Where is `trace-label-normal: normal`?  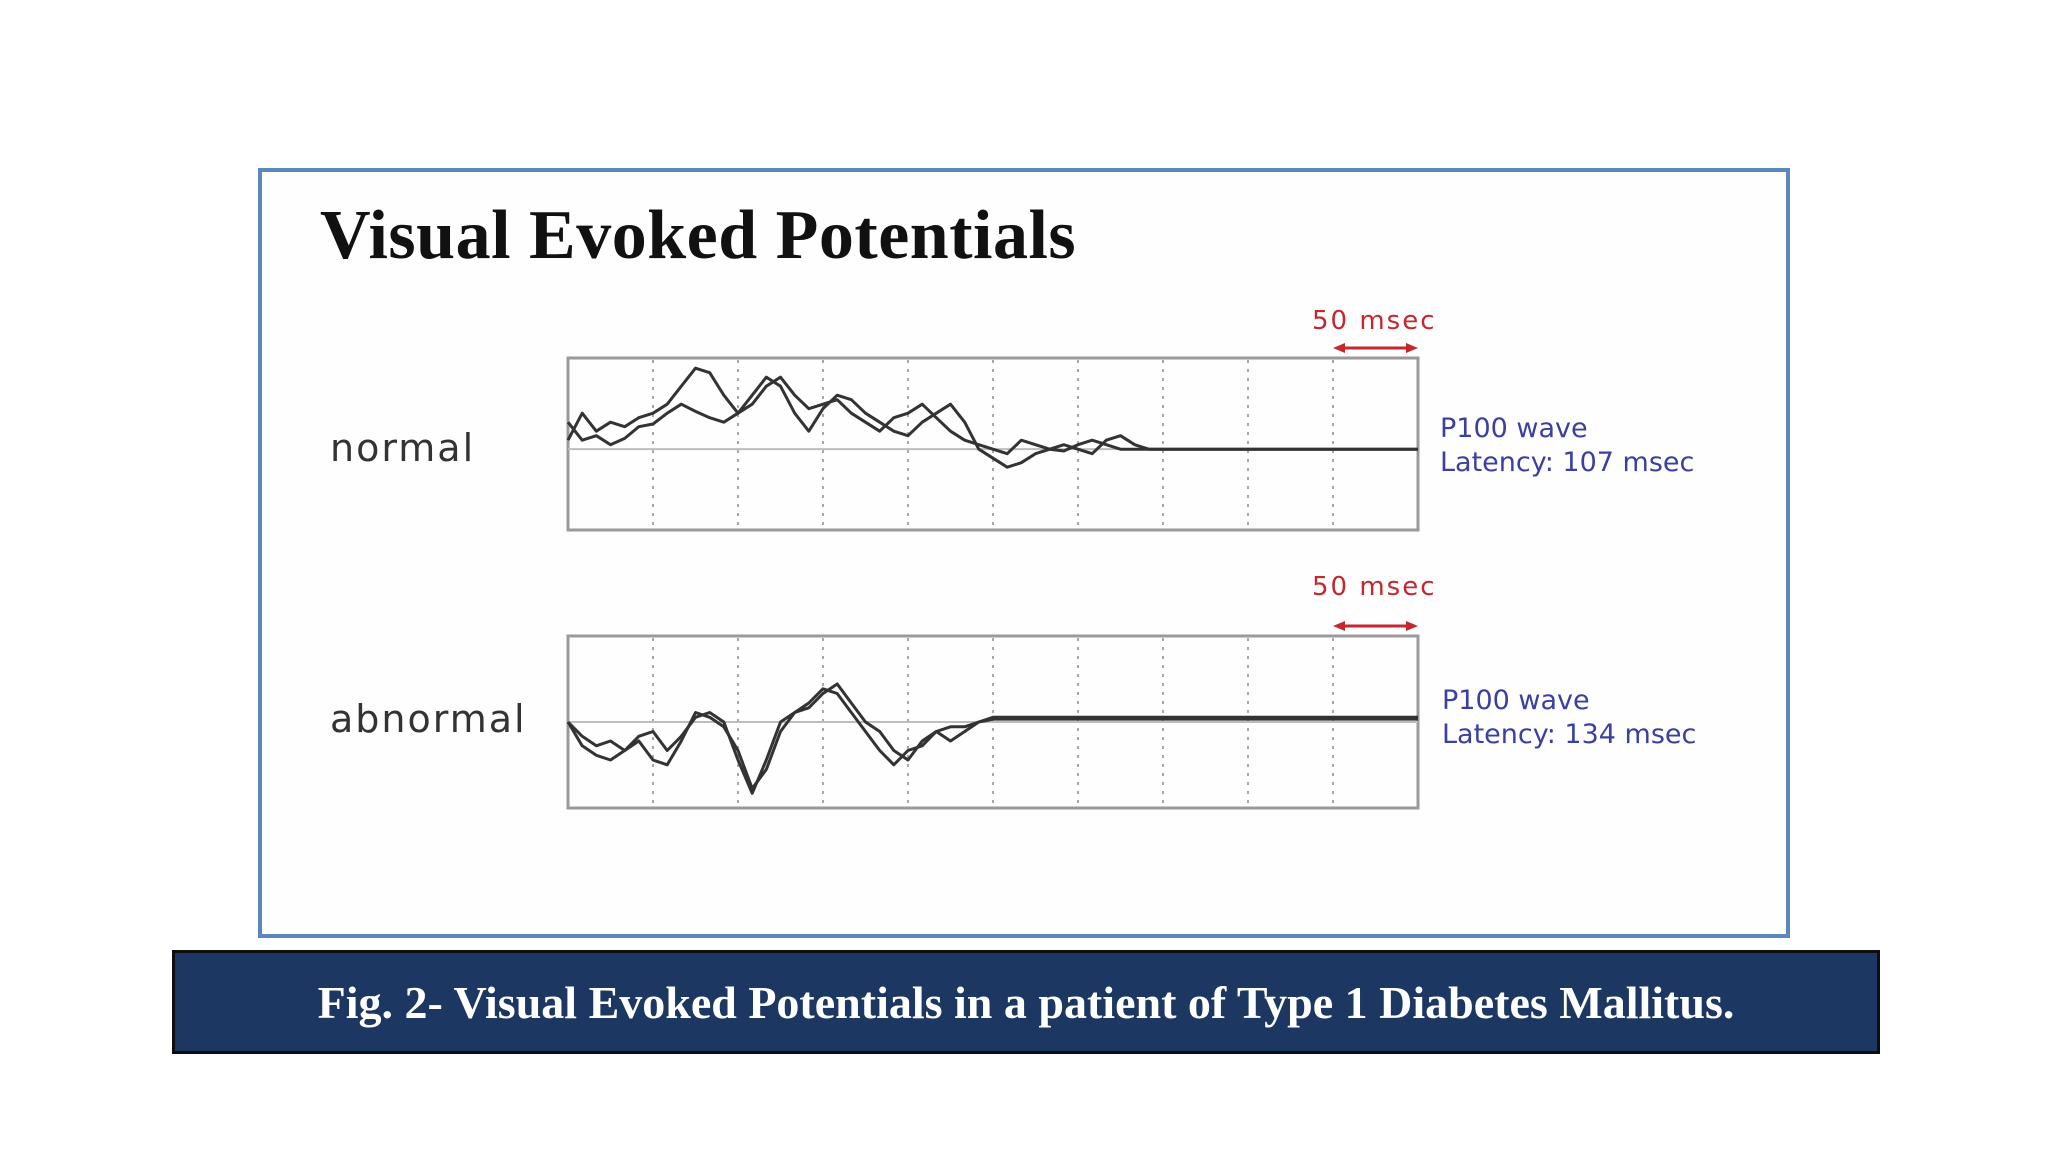
trace-label-normal: normal is located at coordinates (403, 448).